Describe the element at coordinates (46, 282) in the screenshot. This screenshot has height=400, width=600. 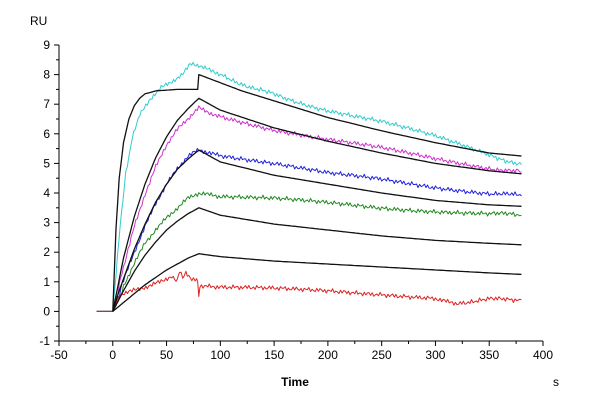
I see `y-tick-label: 1` at that location.